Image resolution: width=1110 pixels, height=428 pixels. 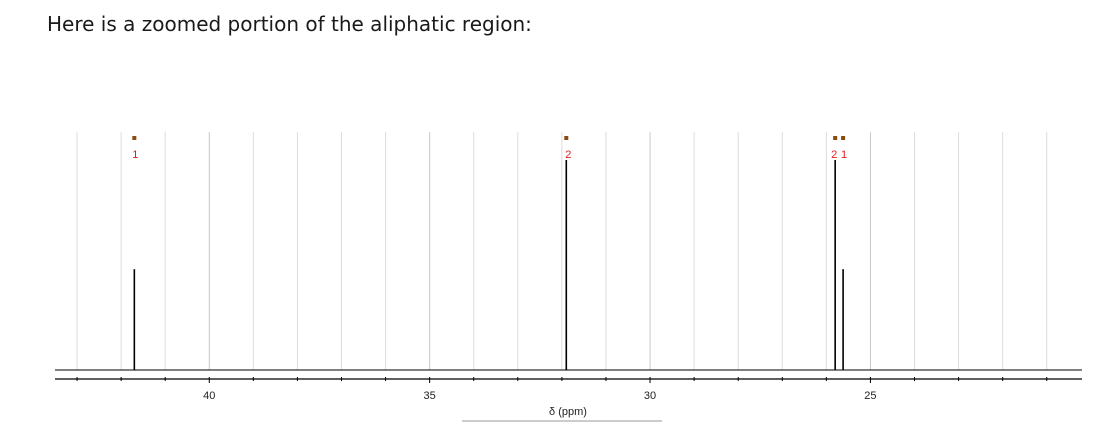 I want to click on tick-label: 30, so click(x=650, y=396).